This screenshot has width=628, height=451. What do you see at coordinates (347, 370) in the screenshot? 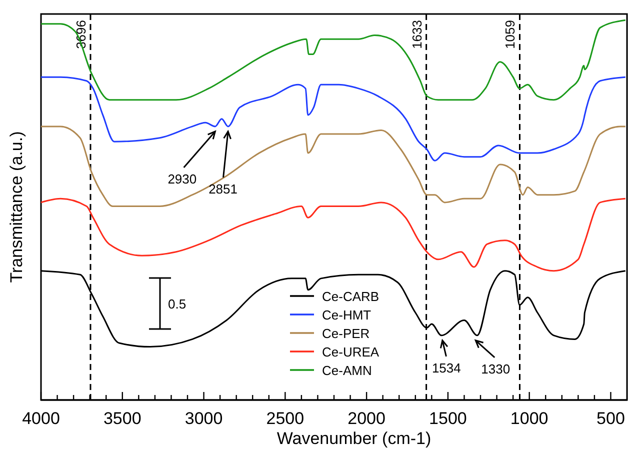
I see `legend-label: Ce-AMN` at bounding box center [347, 370].